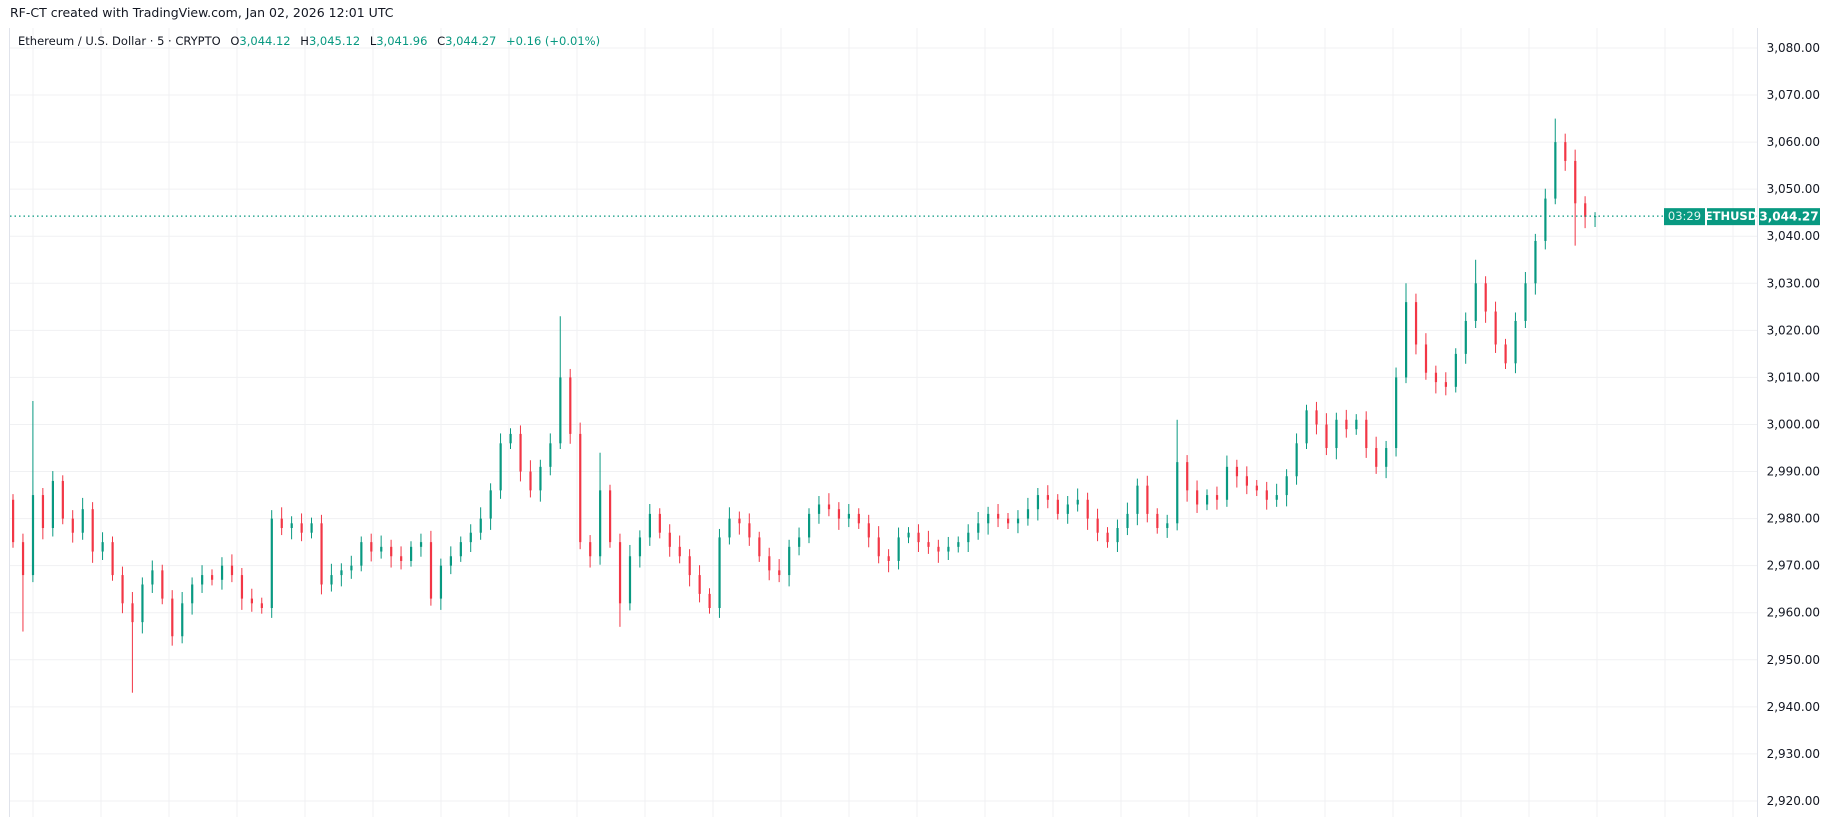 Image resolution: width=1835 pixels, height=817 pixels. I want to click on price-tick-label: 3,080.00, so click(1793, 48).